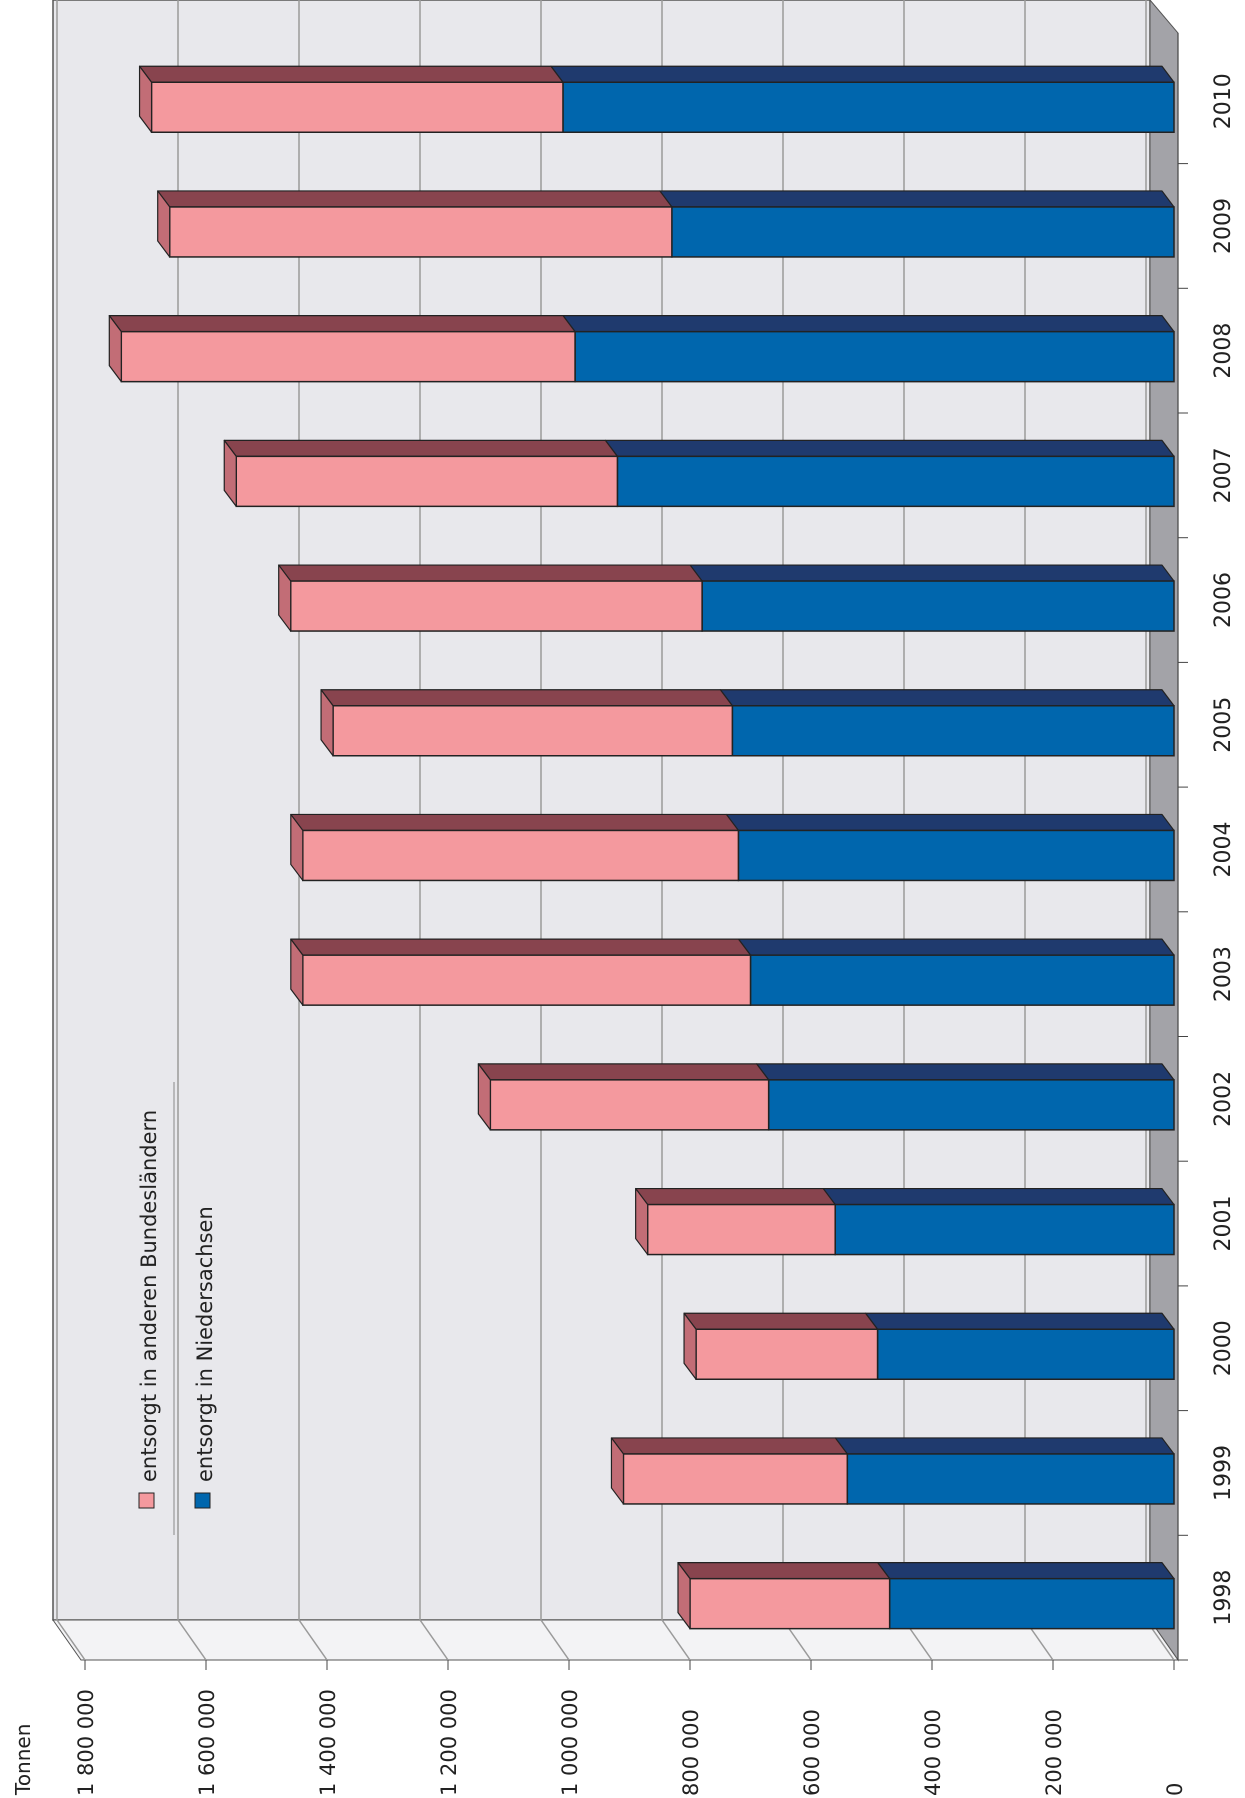 The height and width of the screenshot is (1798, 1245). I want to click on value-tick-label: 1 000 000, so click(570, 1742).